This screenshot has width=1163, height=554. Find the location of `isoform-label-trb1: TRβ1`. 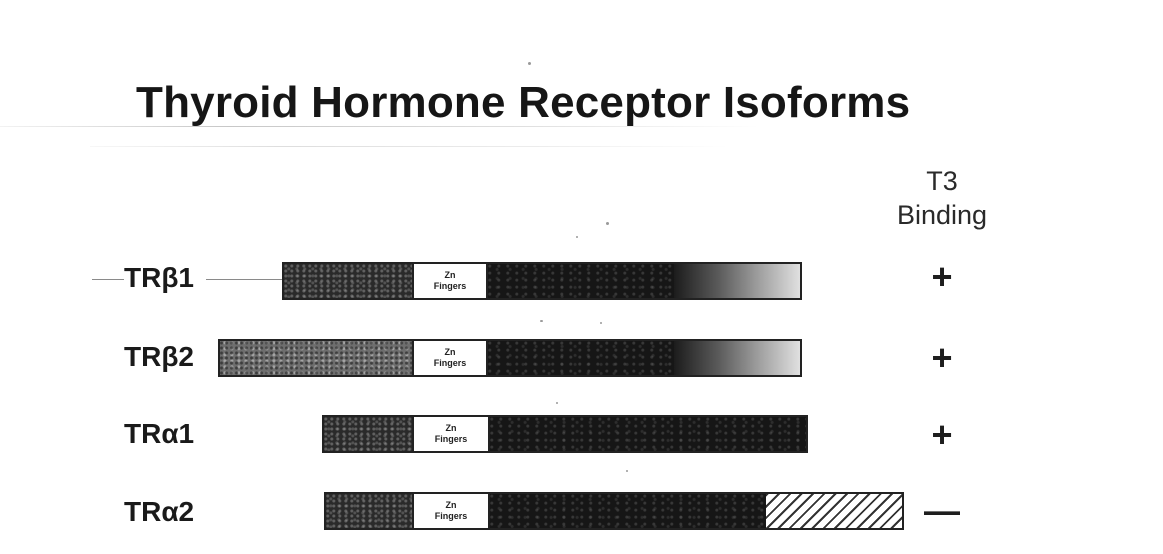

isoform-label-trb1: TRβ1 is located at coordinates (159, 277).